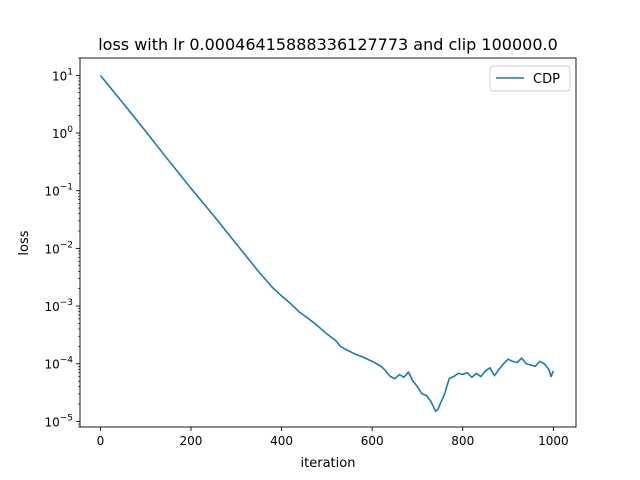 This screenshot has height=480, width=640. I want to click on legend: CDP, so click(530, 78).